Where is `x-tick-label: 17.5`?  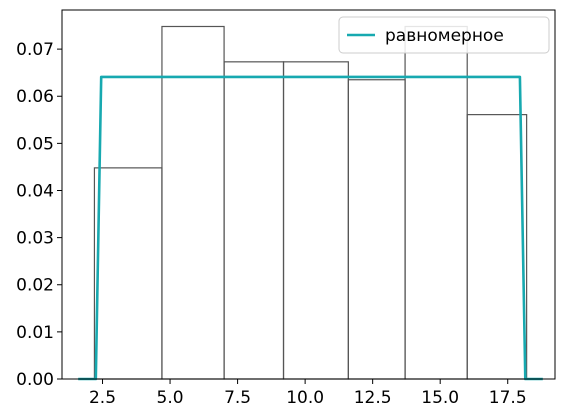 x-tick-label: 17.5 is located at coordinates (508, 398).